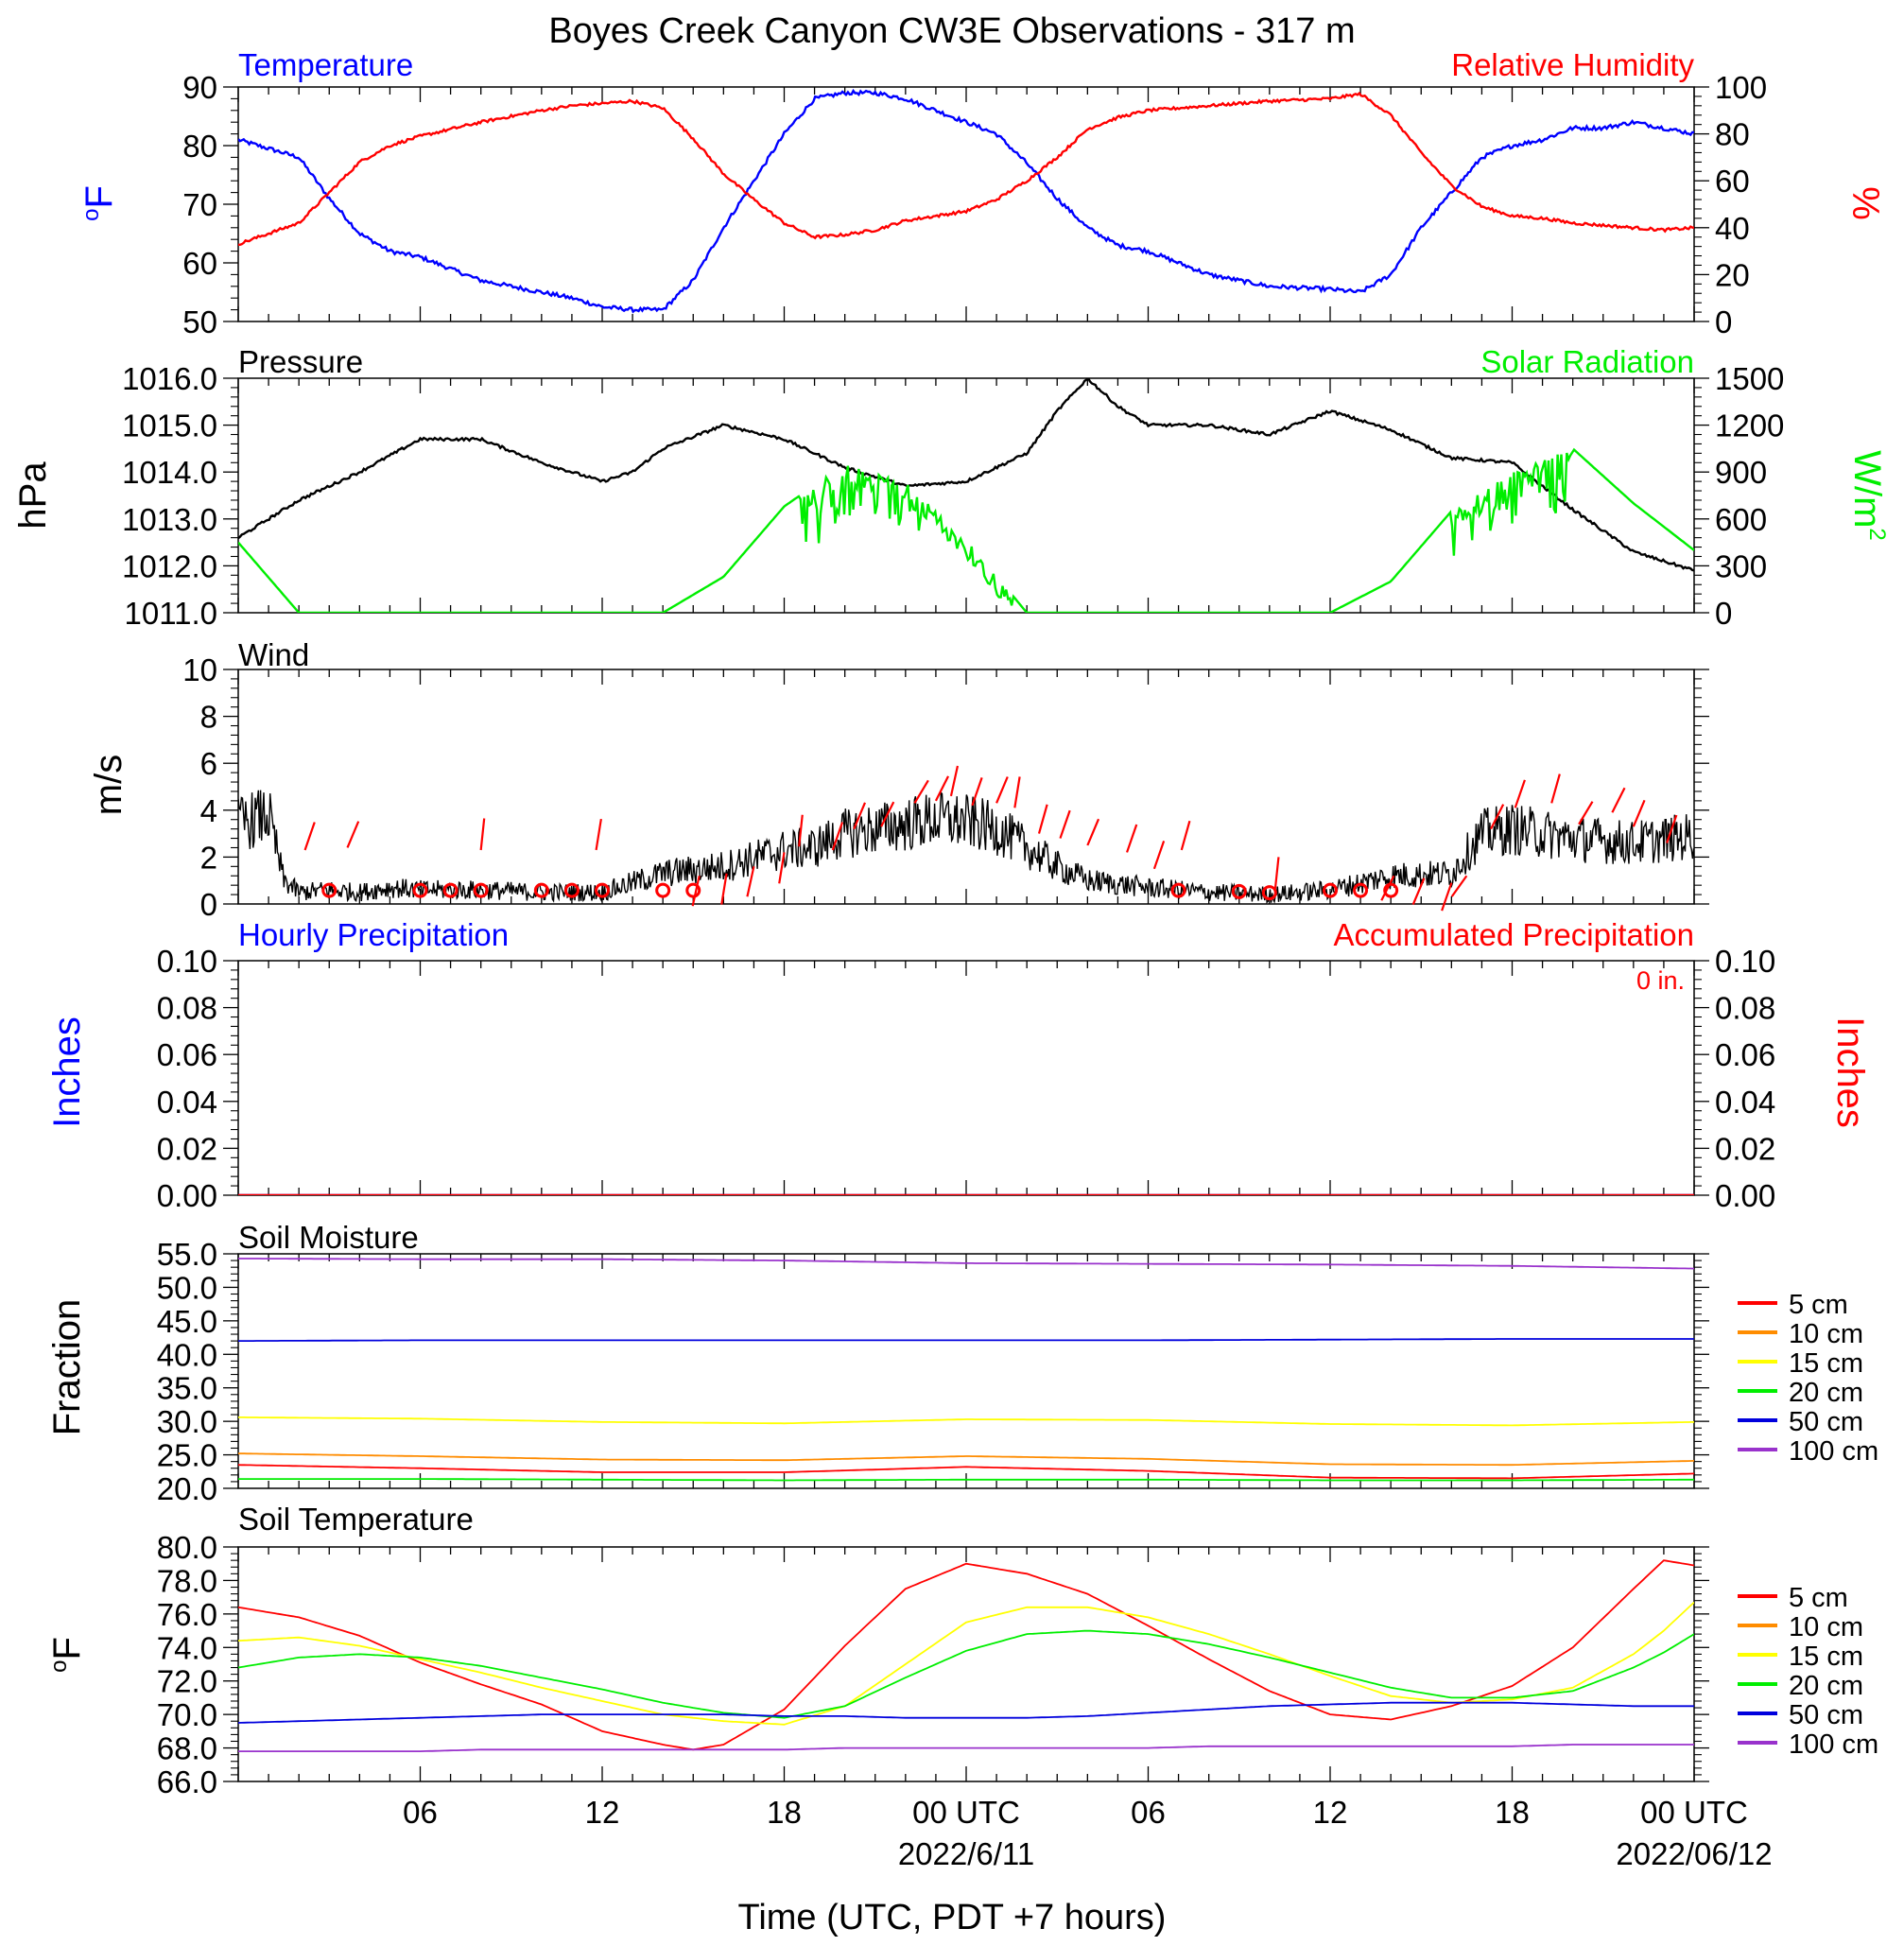  I want to click on series-line-pressure, so click(966, 475).